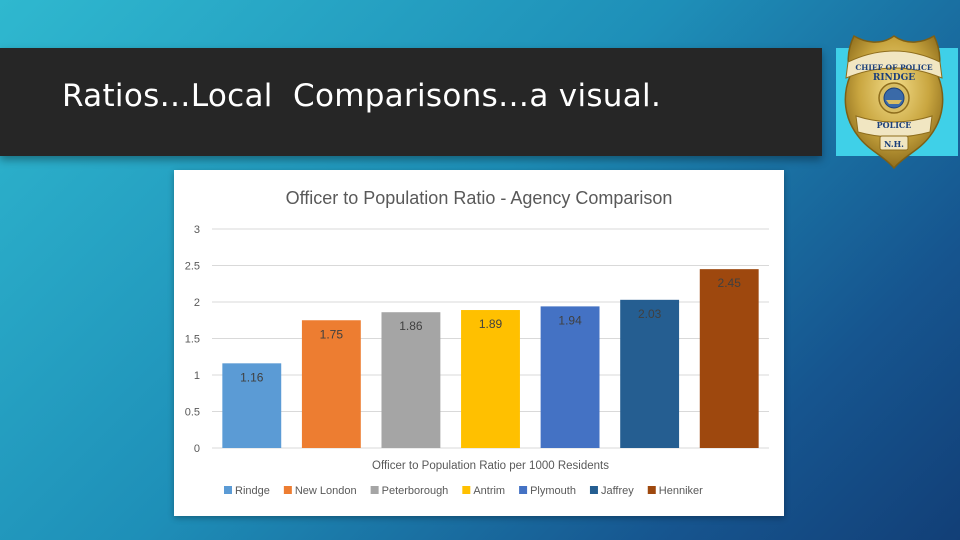 This screenshot has height=540, width=960. I want to click on y-tick-label: 0.5, so click(192, 413).